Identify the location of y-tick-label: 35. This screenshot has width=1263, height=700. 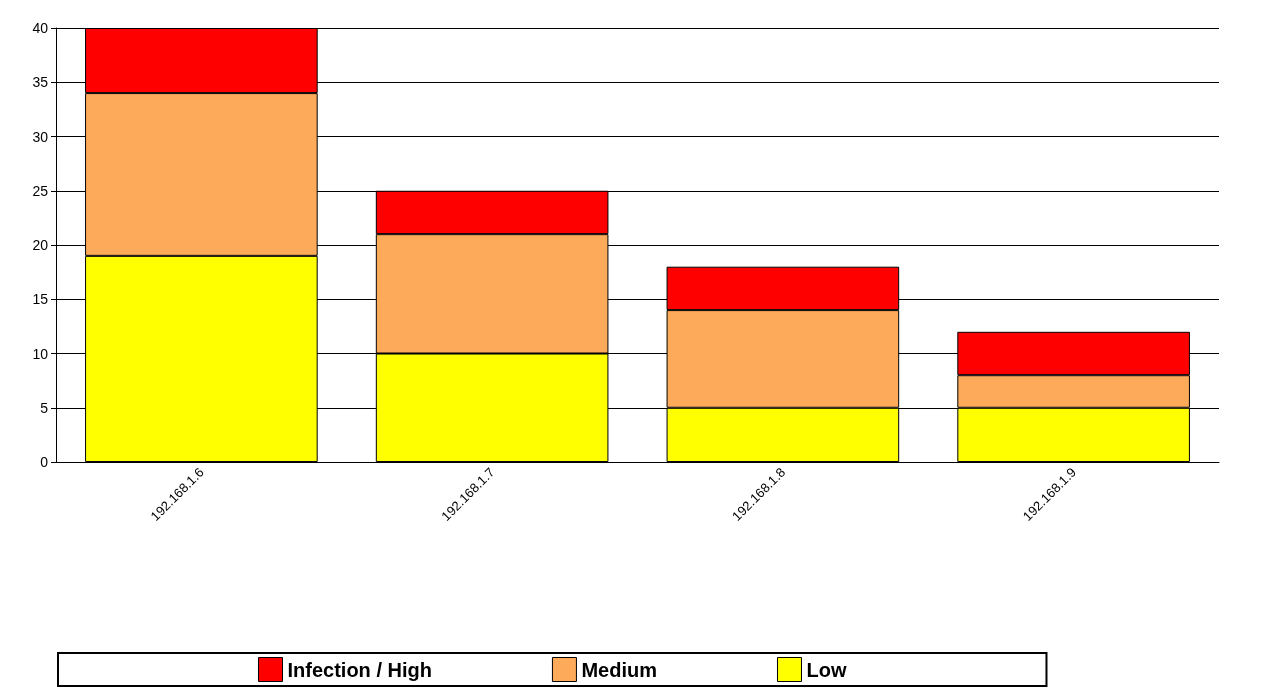
(40, 82).